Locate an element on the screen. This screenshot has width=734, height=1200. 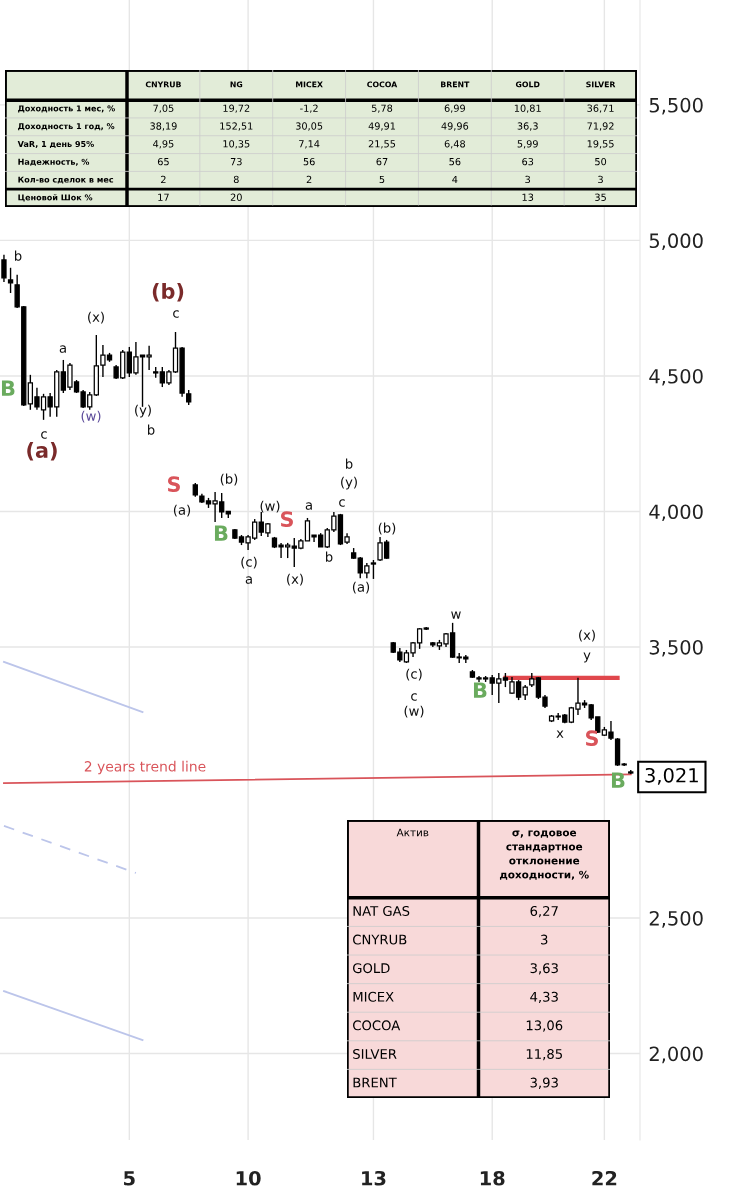
x-tick-label: 5 is located at coordinates (129, 1178).